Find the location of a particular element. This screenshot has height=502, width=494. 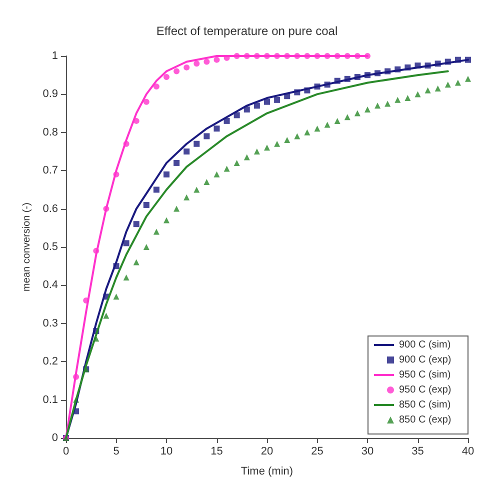

legend-label: 850 C (sim) is located at coordinates (425, 405).